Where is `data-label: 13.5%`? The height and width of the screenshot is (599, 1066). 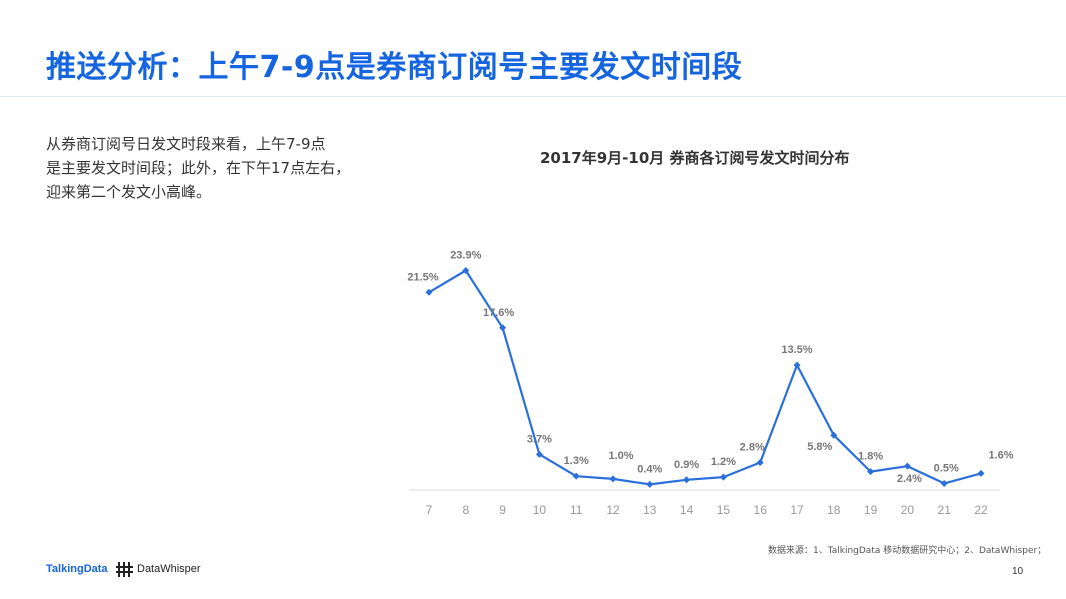 data-label: 13.5% is located at coordinates (796, 350).